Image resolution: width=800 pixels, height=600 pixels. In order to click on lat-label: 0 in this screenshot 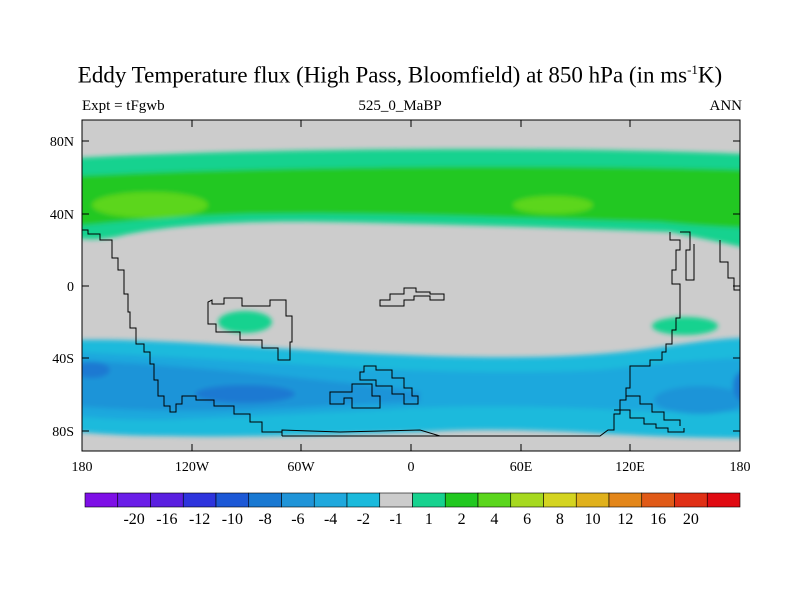, I will do `click(70, 287)`.